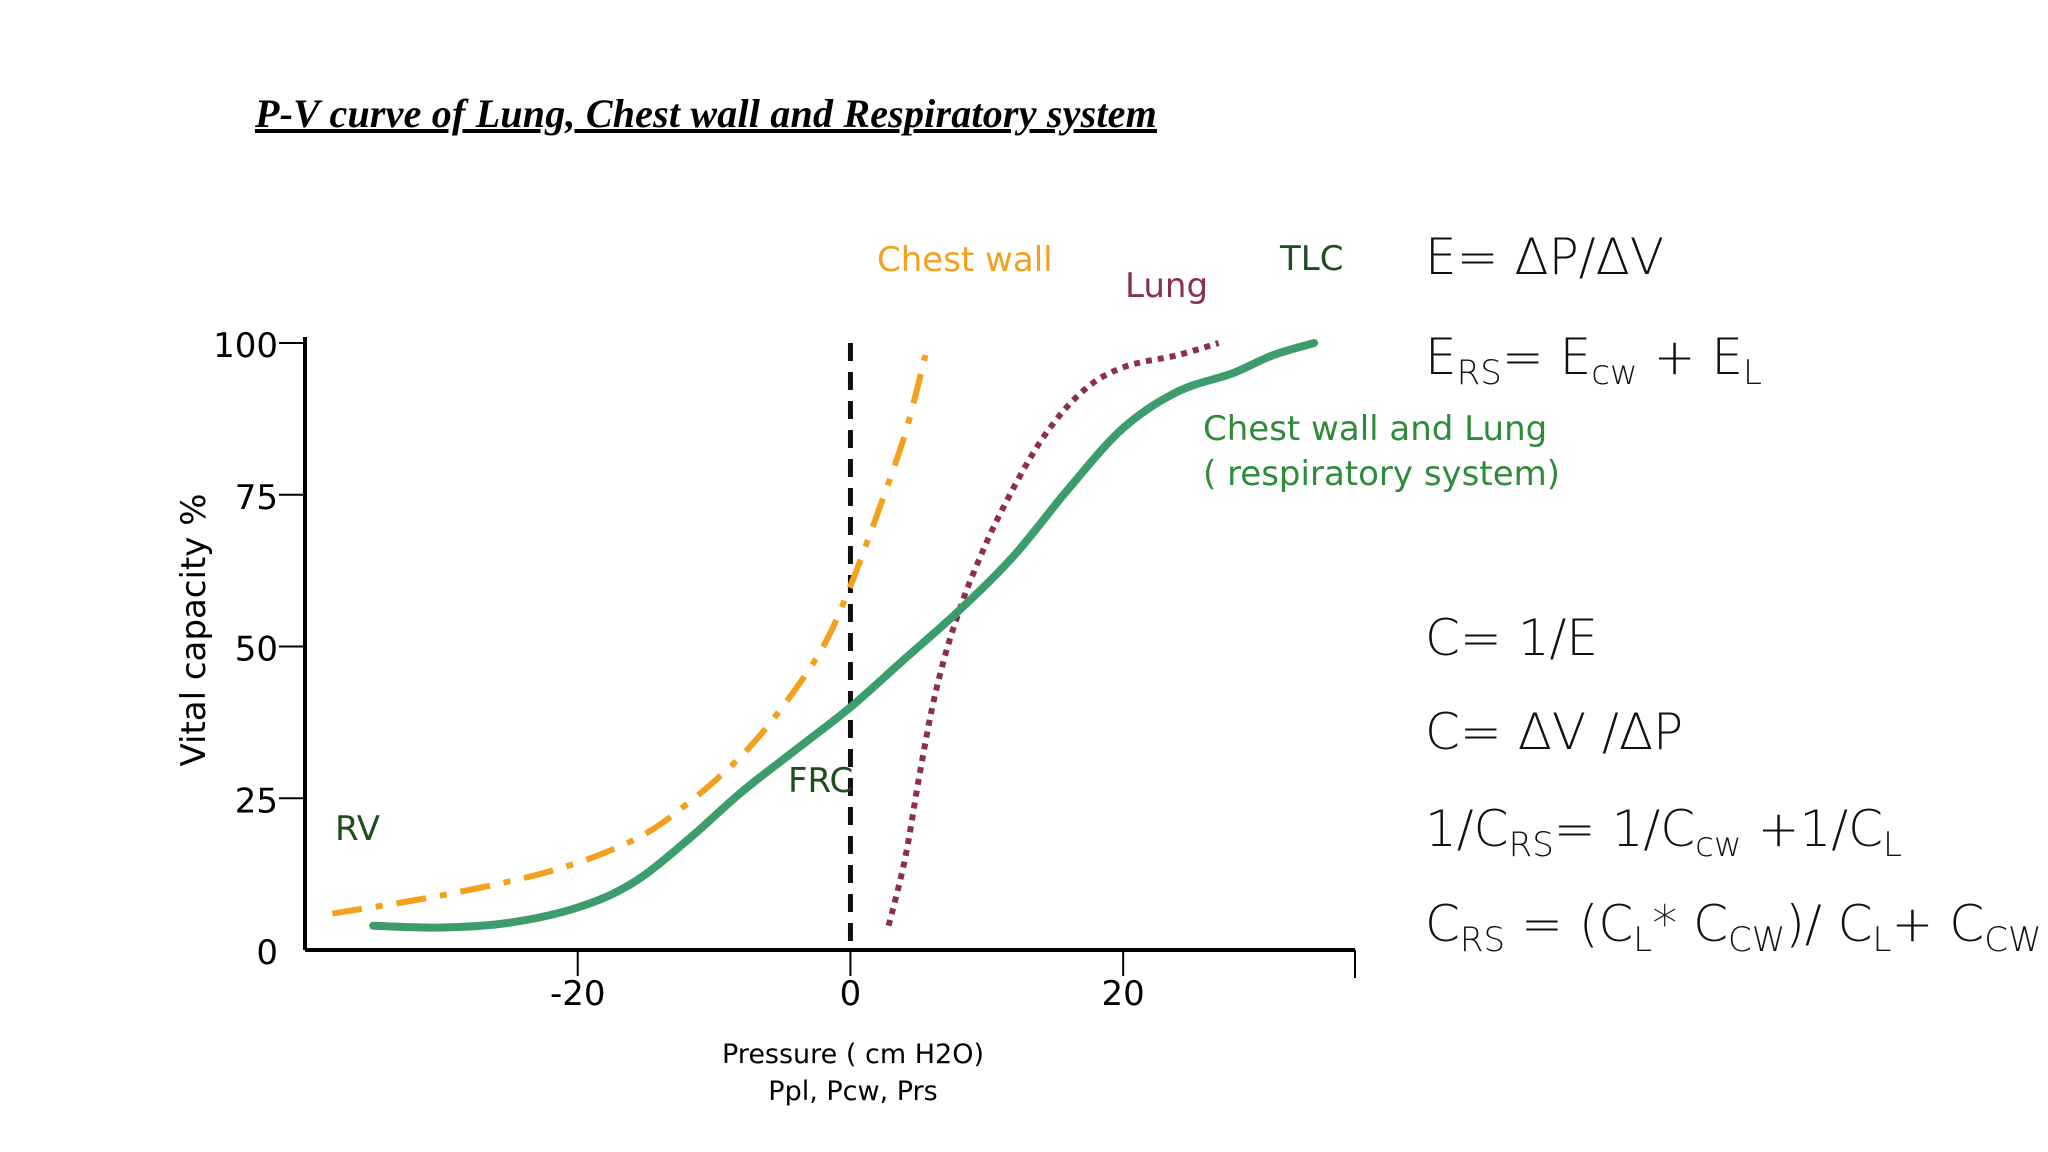 The image size is (2048, 1152). I want to click on ylabel: Vital capacity %, so click(194, 629).